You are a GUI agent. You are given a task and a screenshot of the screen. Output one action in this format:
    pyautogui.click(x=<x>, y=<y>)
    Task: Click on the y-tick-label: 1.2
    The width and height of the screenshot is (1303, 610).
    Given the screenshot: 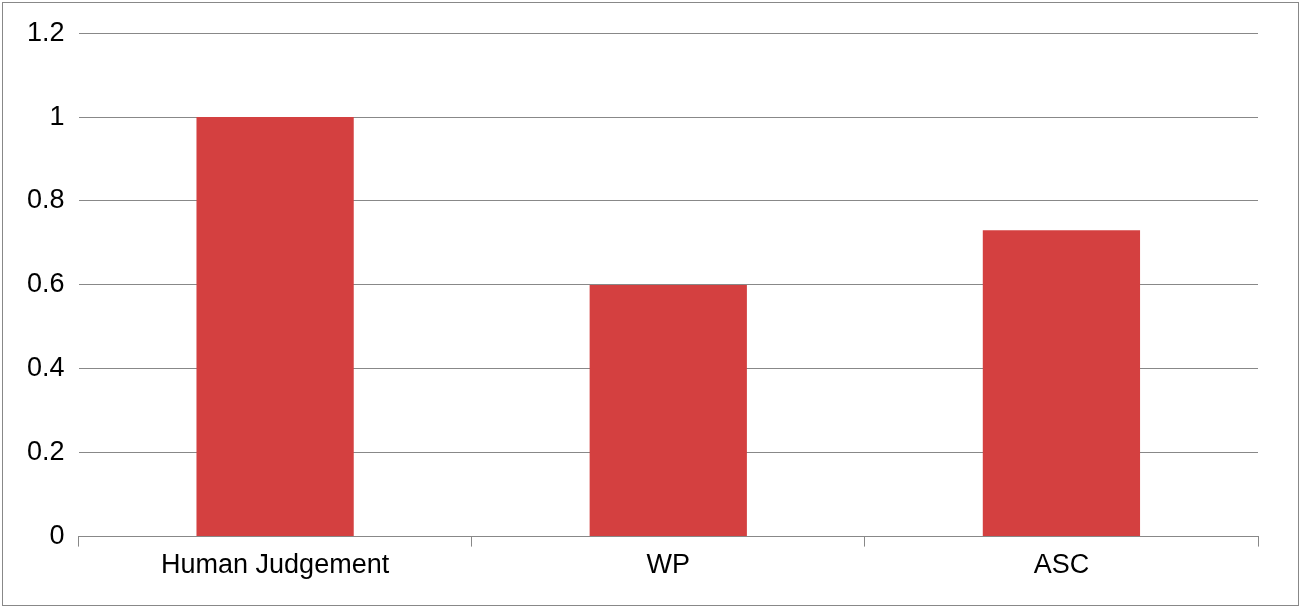 What is the action you would take?
    pyautogui.click(x=45, y=31)
    